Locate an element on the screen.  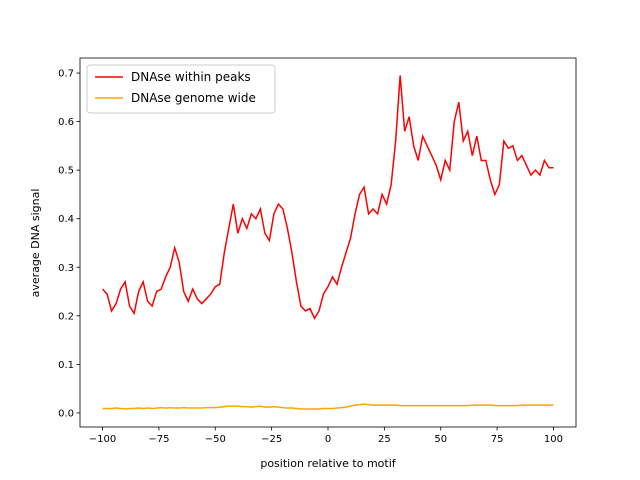
x-tick-label: 0 is located at coordinates (328, 439).